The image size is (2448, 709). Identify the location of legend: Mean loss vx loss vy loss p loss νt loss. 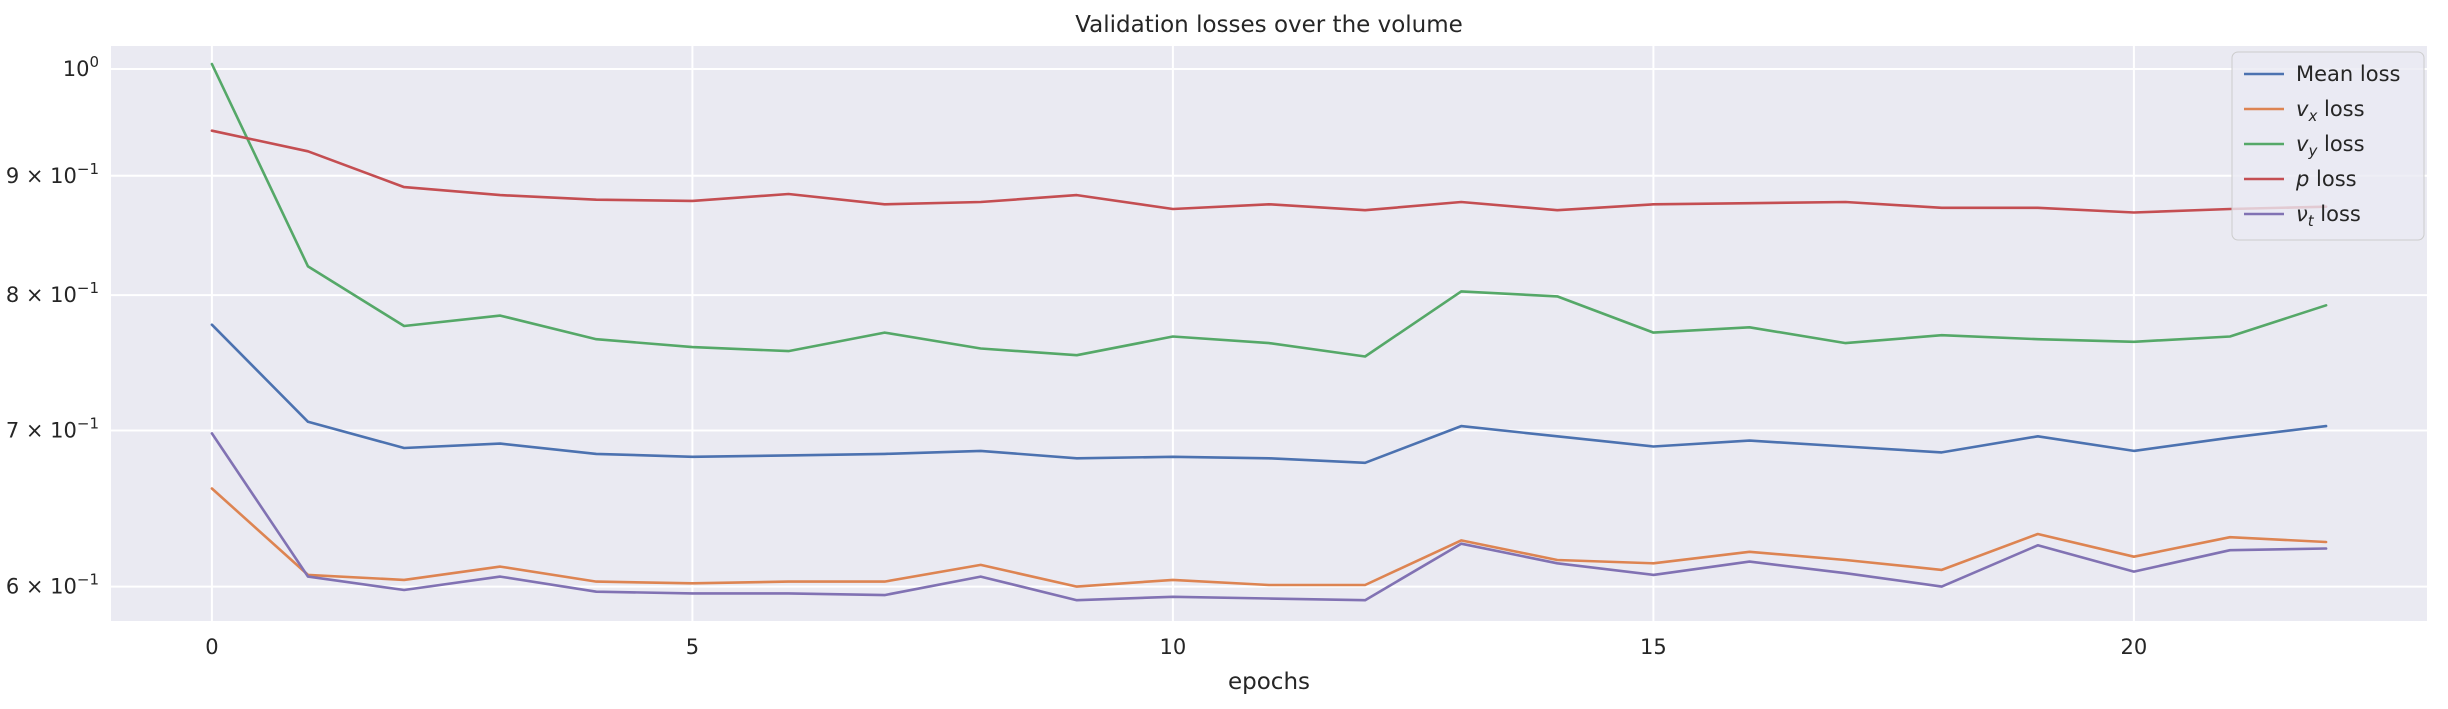
(2328, 146).